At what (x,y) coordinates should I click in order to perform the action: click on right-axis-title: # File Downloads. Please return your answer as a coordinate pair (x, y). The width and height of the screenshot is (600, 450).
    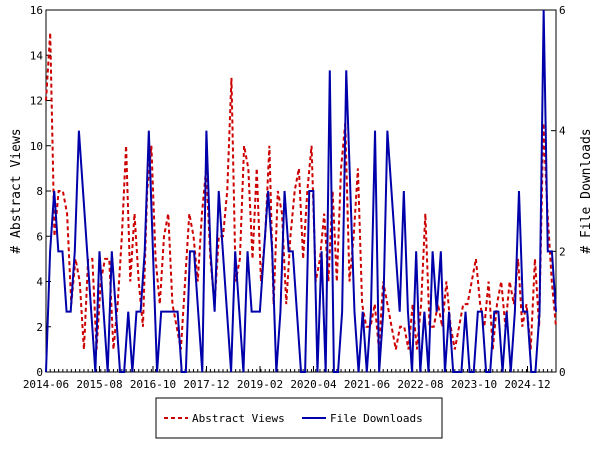
    Looking at the image, I should click on (586, 190).